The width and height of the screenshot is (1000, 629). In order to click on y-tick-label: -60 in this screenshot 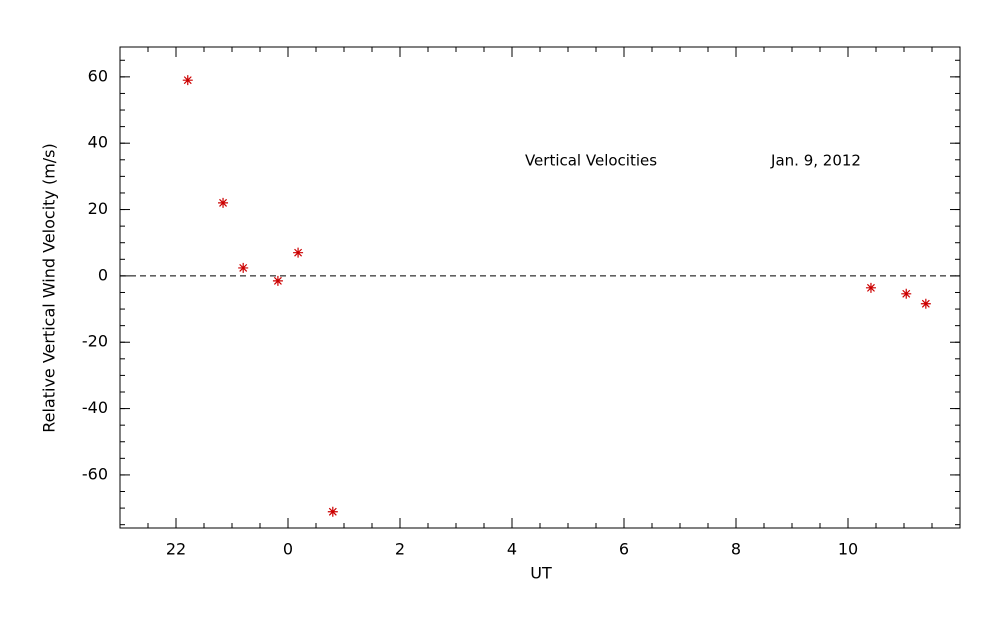, I will do `click(95, 473)`.